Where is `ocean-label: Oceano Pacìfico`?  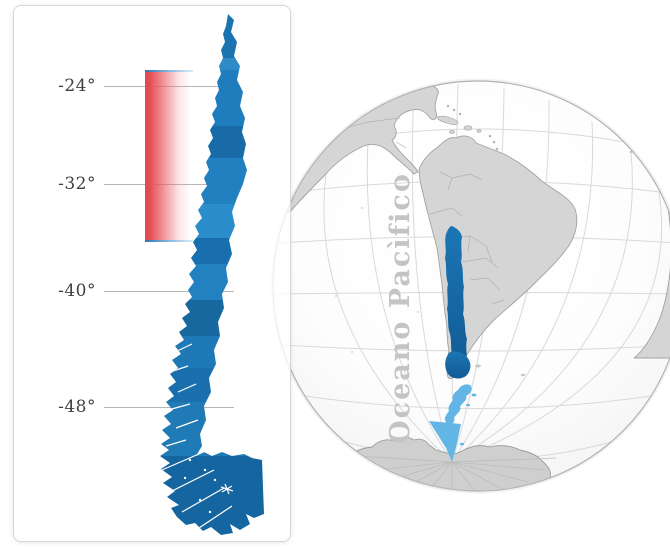
ocean-label: Oceano Pacìfico is located at coordinates (400, 308).